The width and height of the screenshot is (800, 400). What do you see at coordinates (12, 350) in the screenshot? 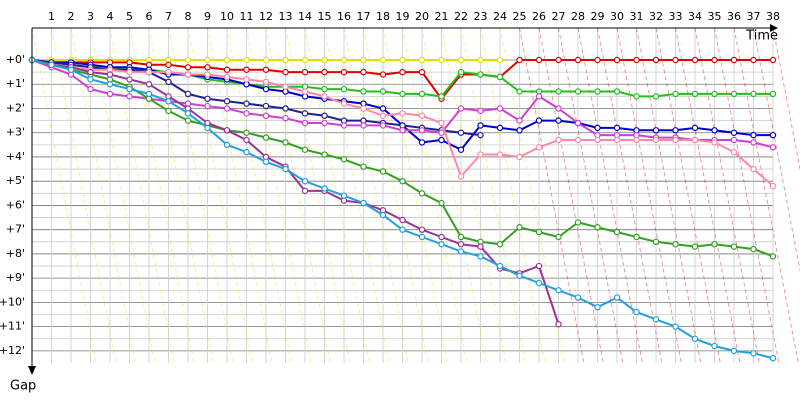
I see `y-tick-label: +12'` at bounding box center [12, 350].